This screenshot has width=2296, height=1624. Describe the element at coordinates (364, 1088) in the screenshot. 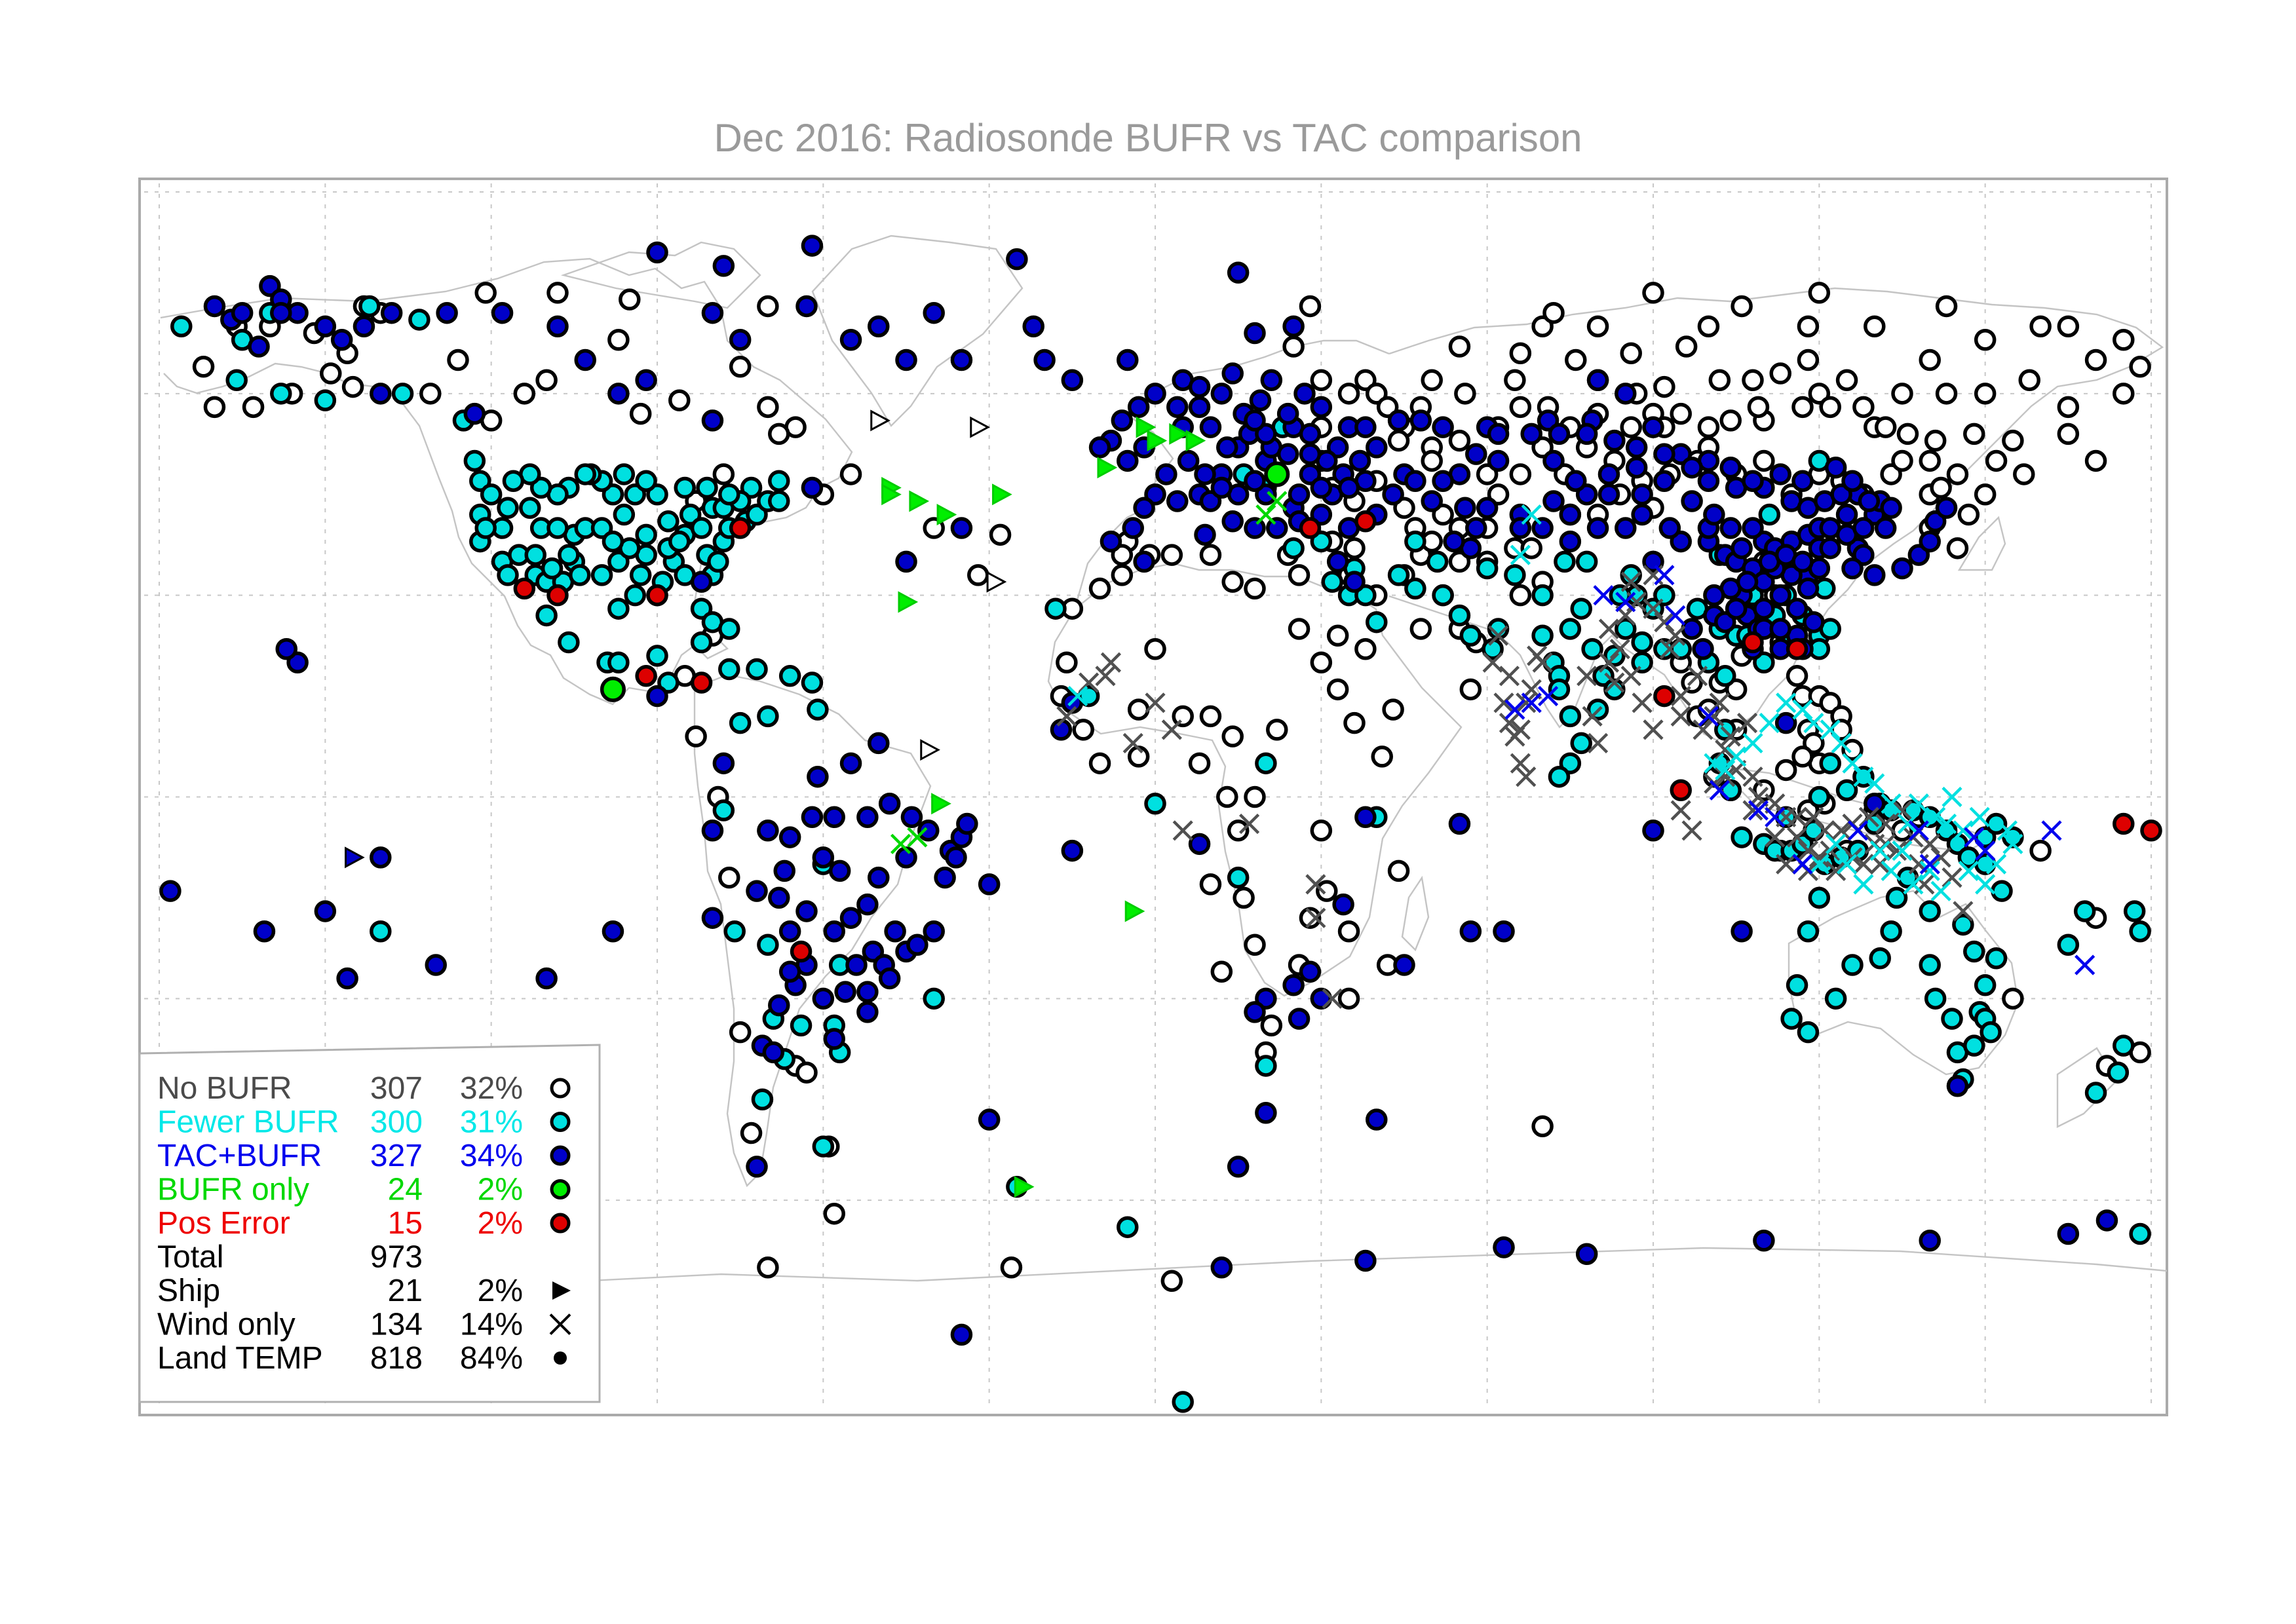

I see `legend-row: No BUFR 307 32%` at that location.